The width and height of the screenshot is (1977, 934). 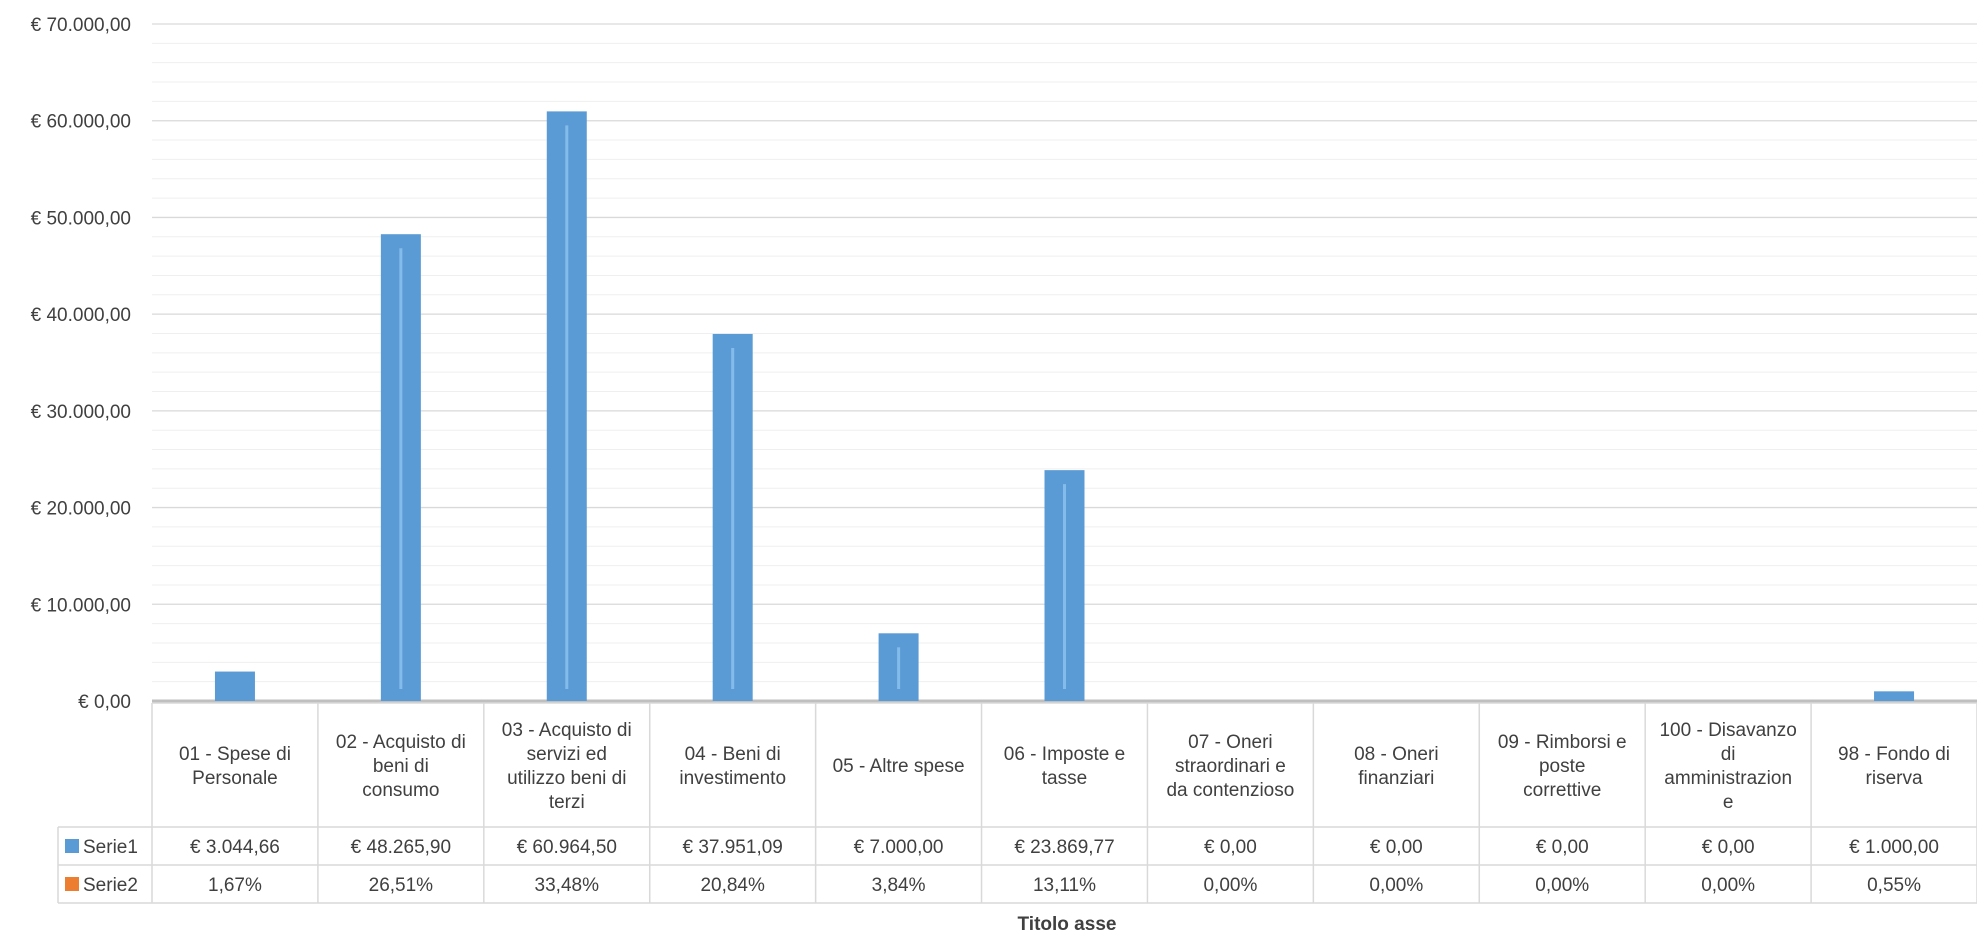 What do you see at coordinates (732, 885) in the screenshot?
I see `data-label: 20,84%` at bounding box center [732, 885].